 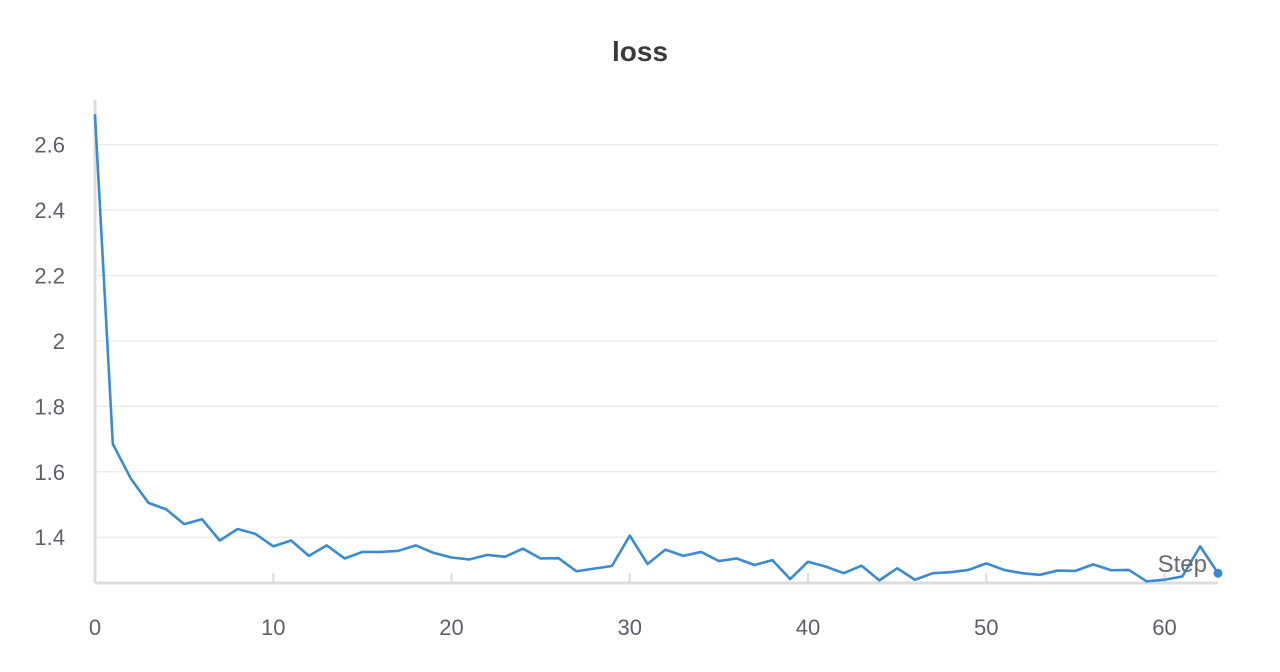 What do you see at coordinates (1164, 627) in the screenshot?
I see `x-tick-label: 60` at bounding box center [1164, 627].